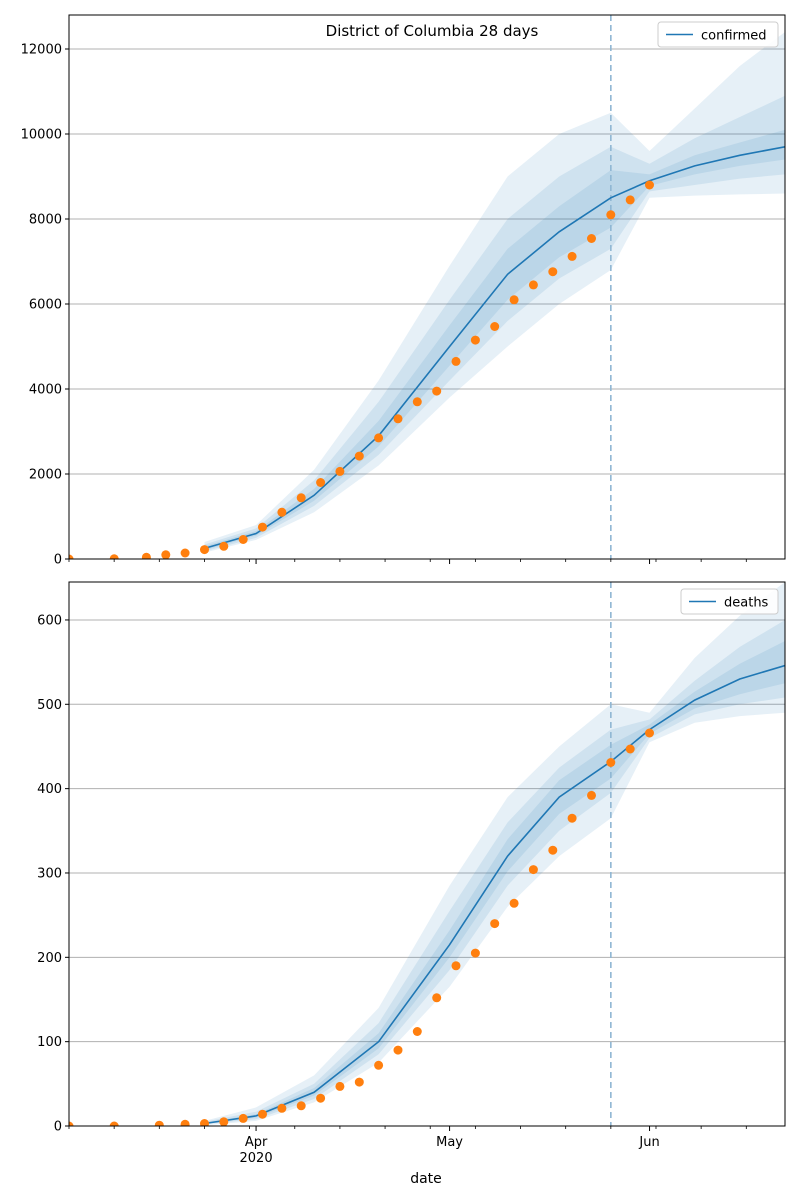  Describe the element at coordinates (256, 1142) in the screenshot. I see `x-tick-label: Apr` at that location.